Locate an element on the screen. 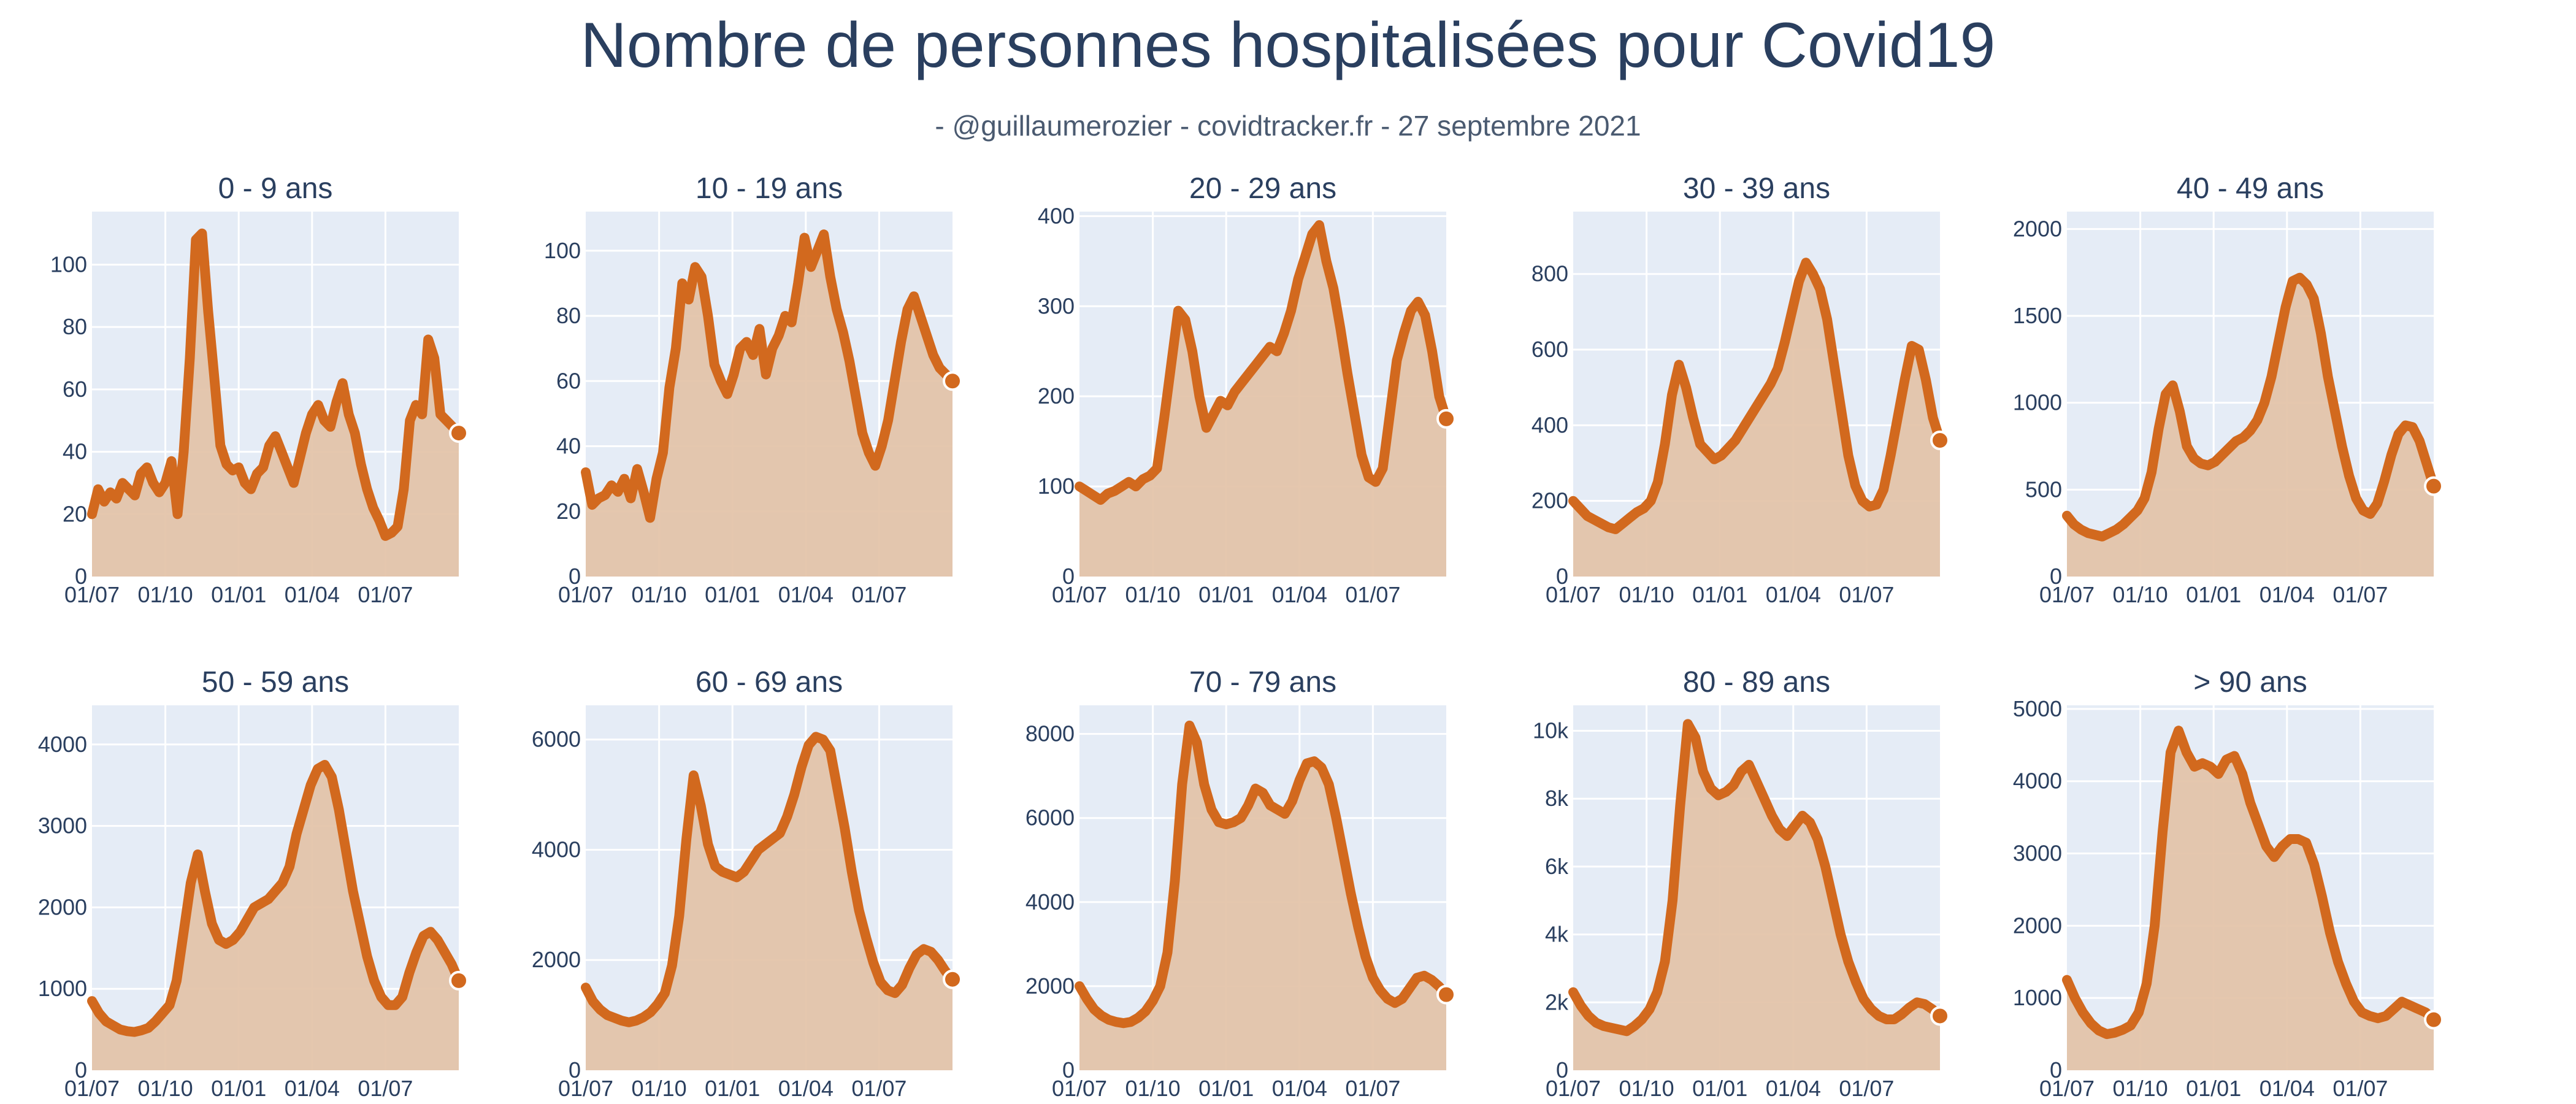  y-tick-label: 4000 is located at coordinates (62, 744).